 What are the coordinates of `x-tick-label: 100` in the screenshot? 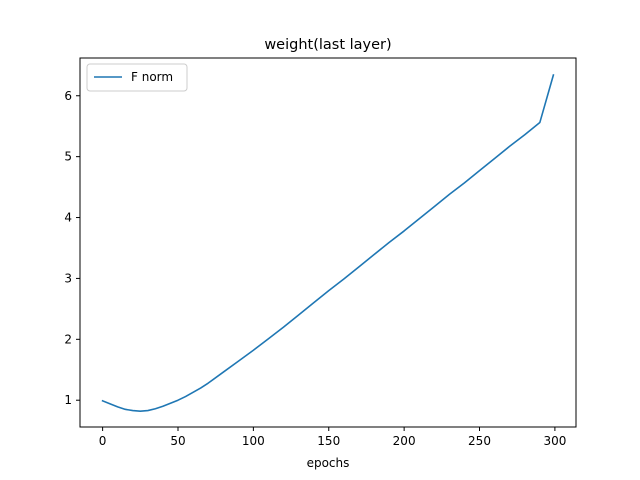 It's located at (253, 441).